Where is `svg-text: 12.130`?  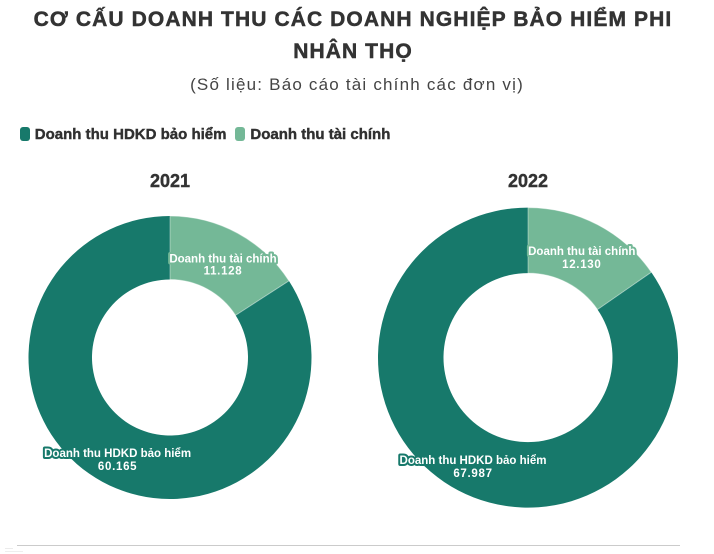
svg-text: 12.130 is located at coordinates (581, 265).